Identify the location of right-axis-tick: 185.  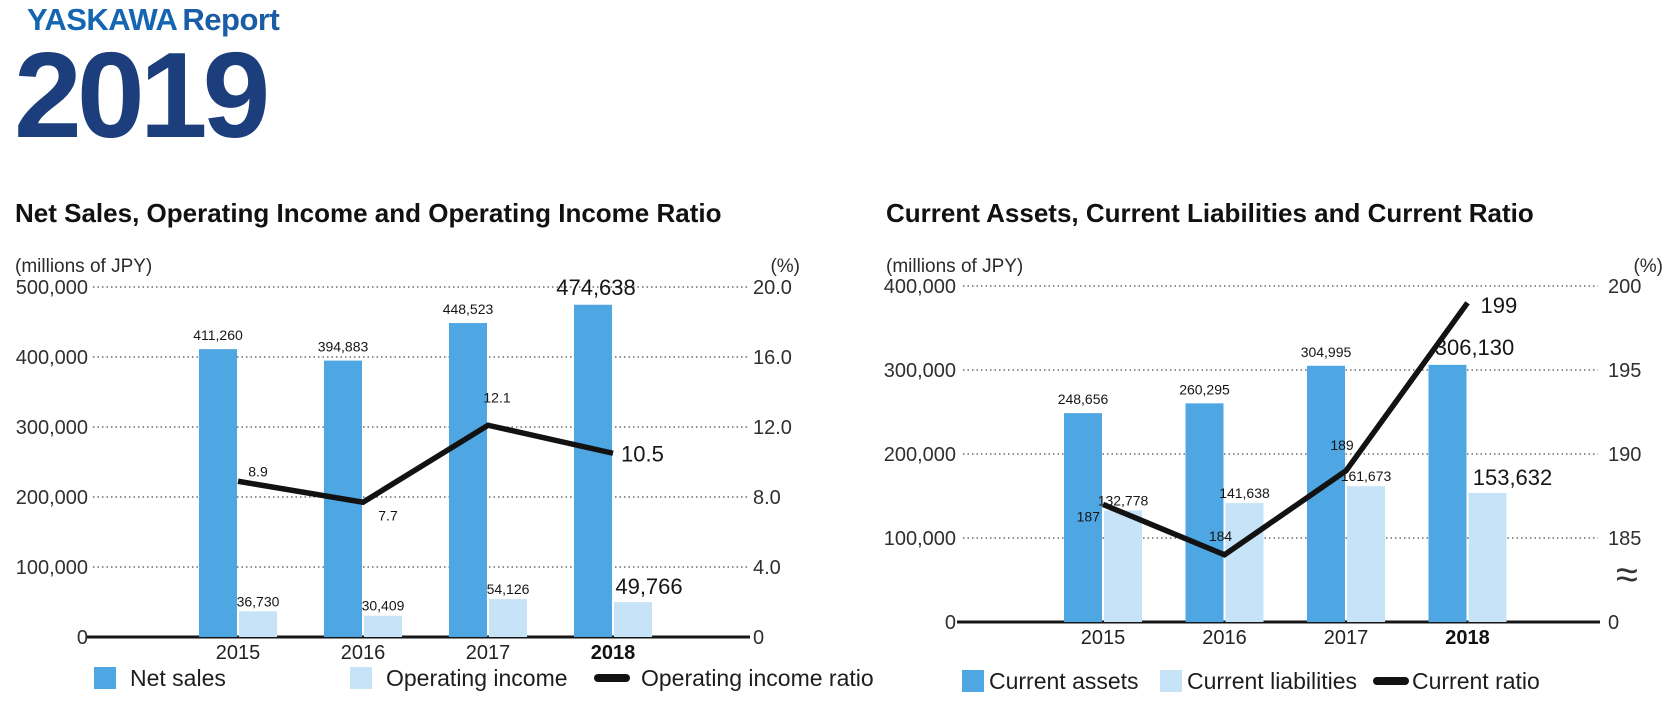
(1624, 539).